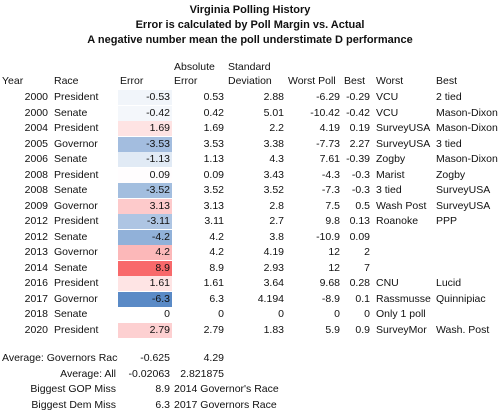 The image size is (500, 416). What do you see at coordinates (13, 81) in the screenshot?
I see `column-header: Year` at bounding box center [13, 81].